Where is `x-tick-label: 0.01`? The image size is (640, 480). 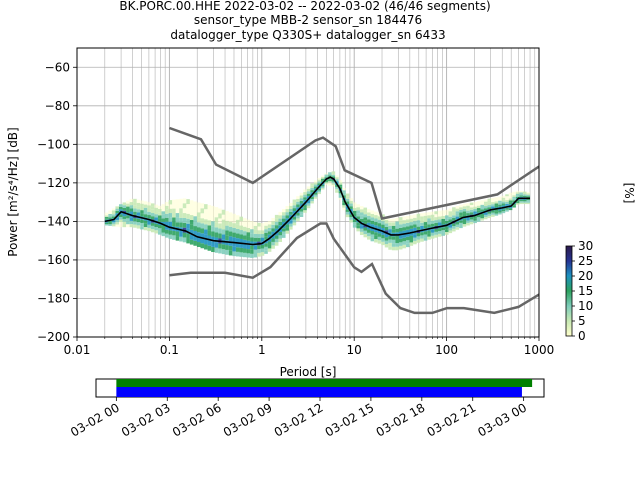
x-tick-label: 0.01 is located at coordinates (77, 350).